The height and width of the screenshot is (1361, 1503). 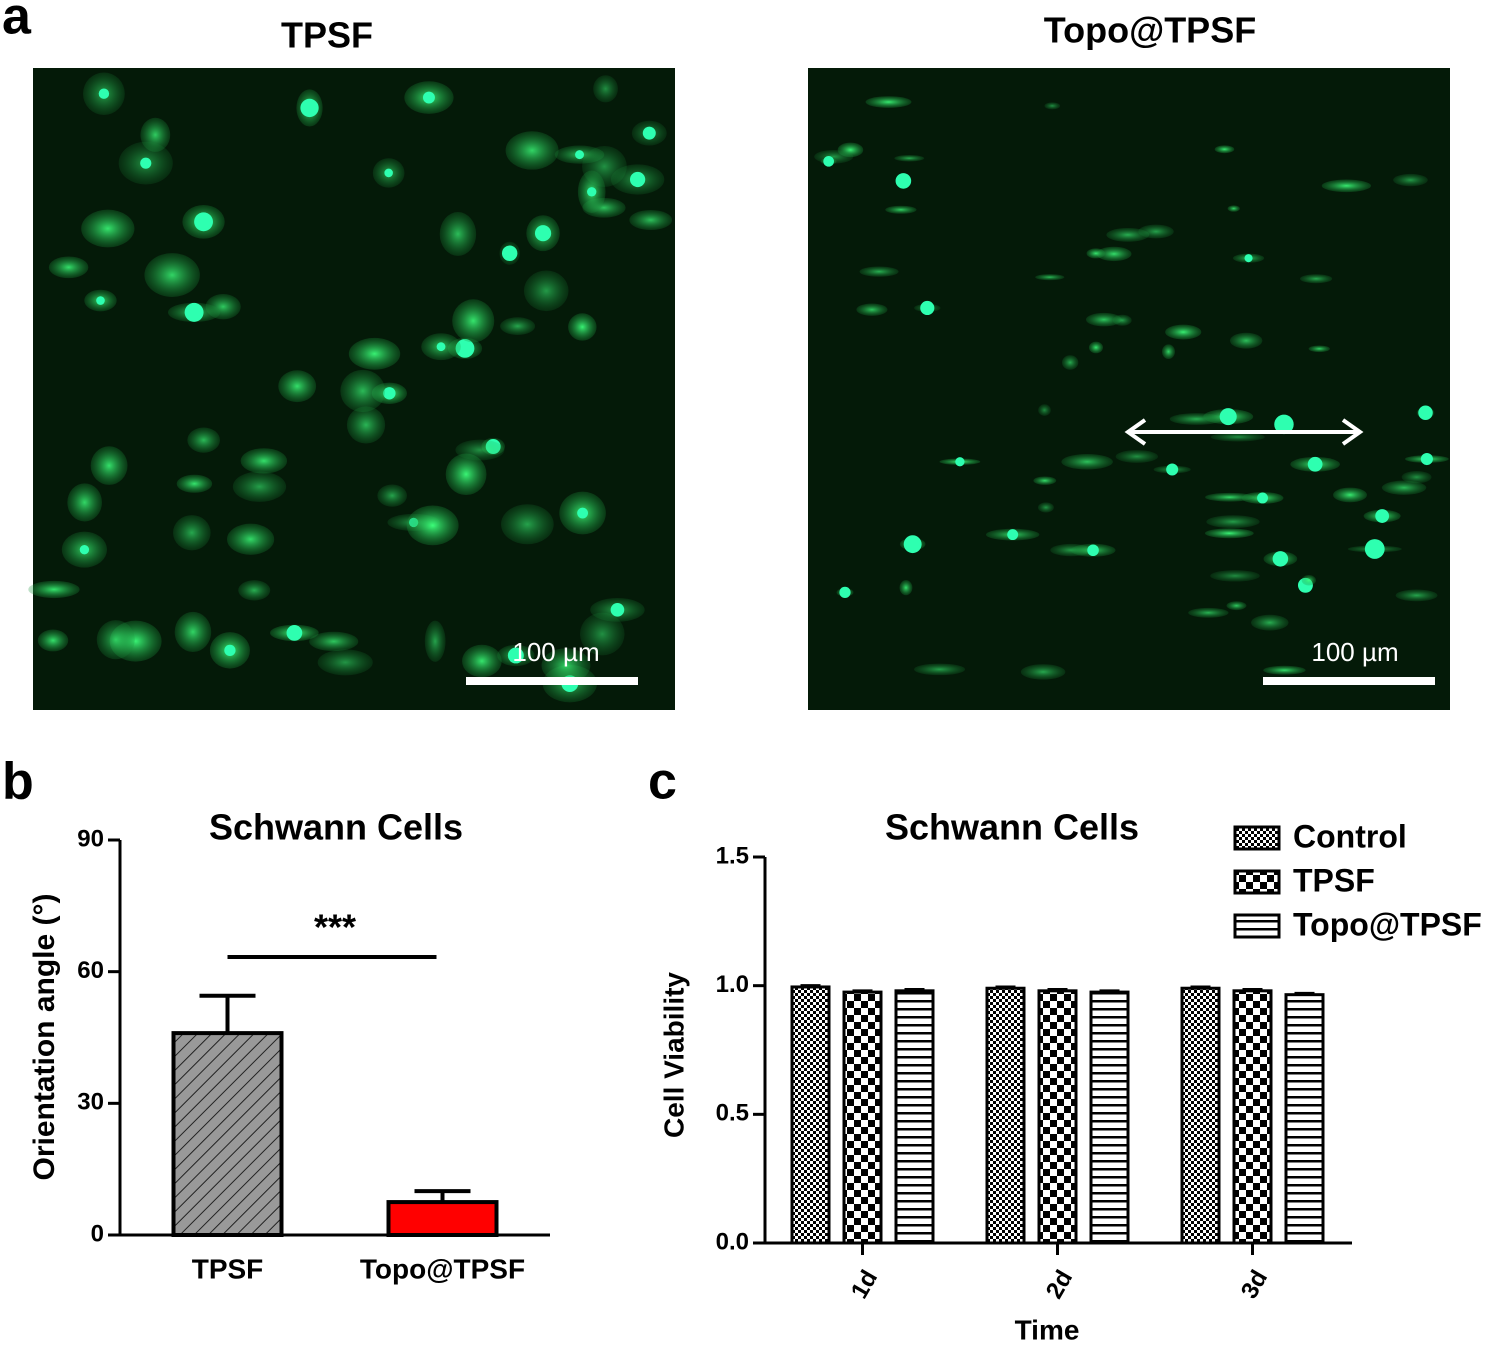 What do you see at coordinates (442, 1268) in the screenshot?
I see `x-tick-label: Topo@TPSF` at bounding box center [442, 1268].